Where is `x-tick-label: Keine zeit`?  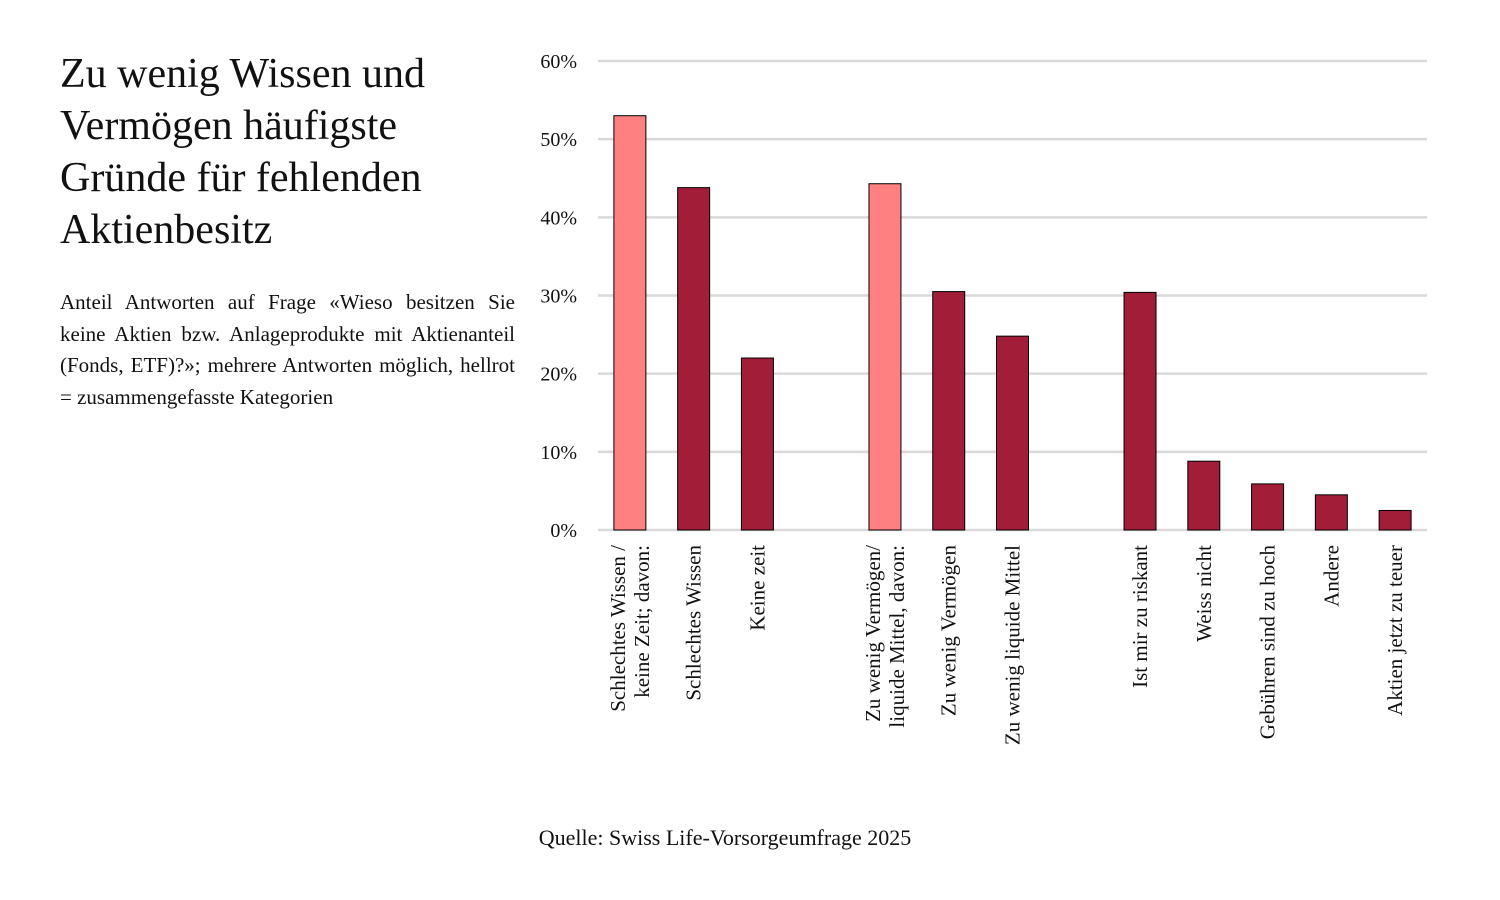
x-tick-label: Keine zeit is located at coordinates (757, 588).